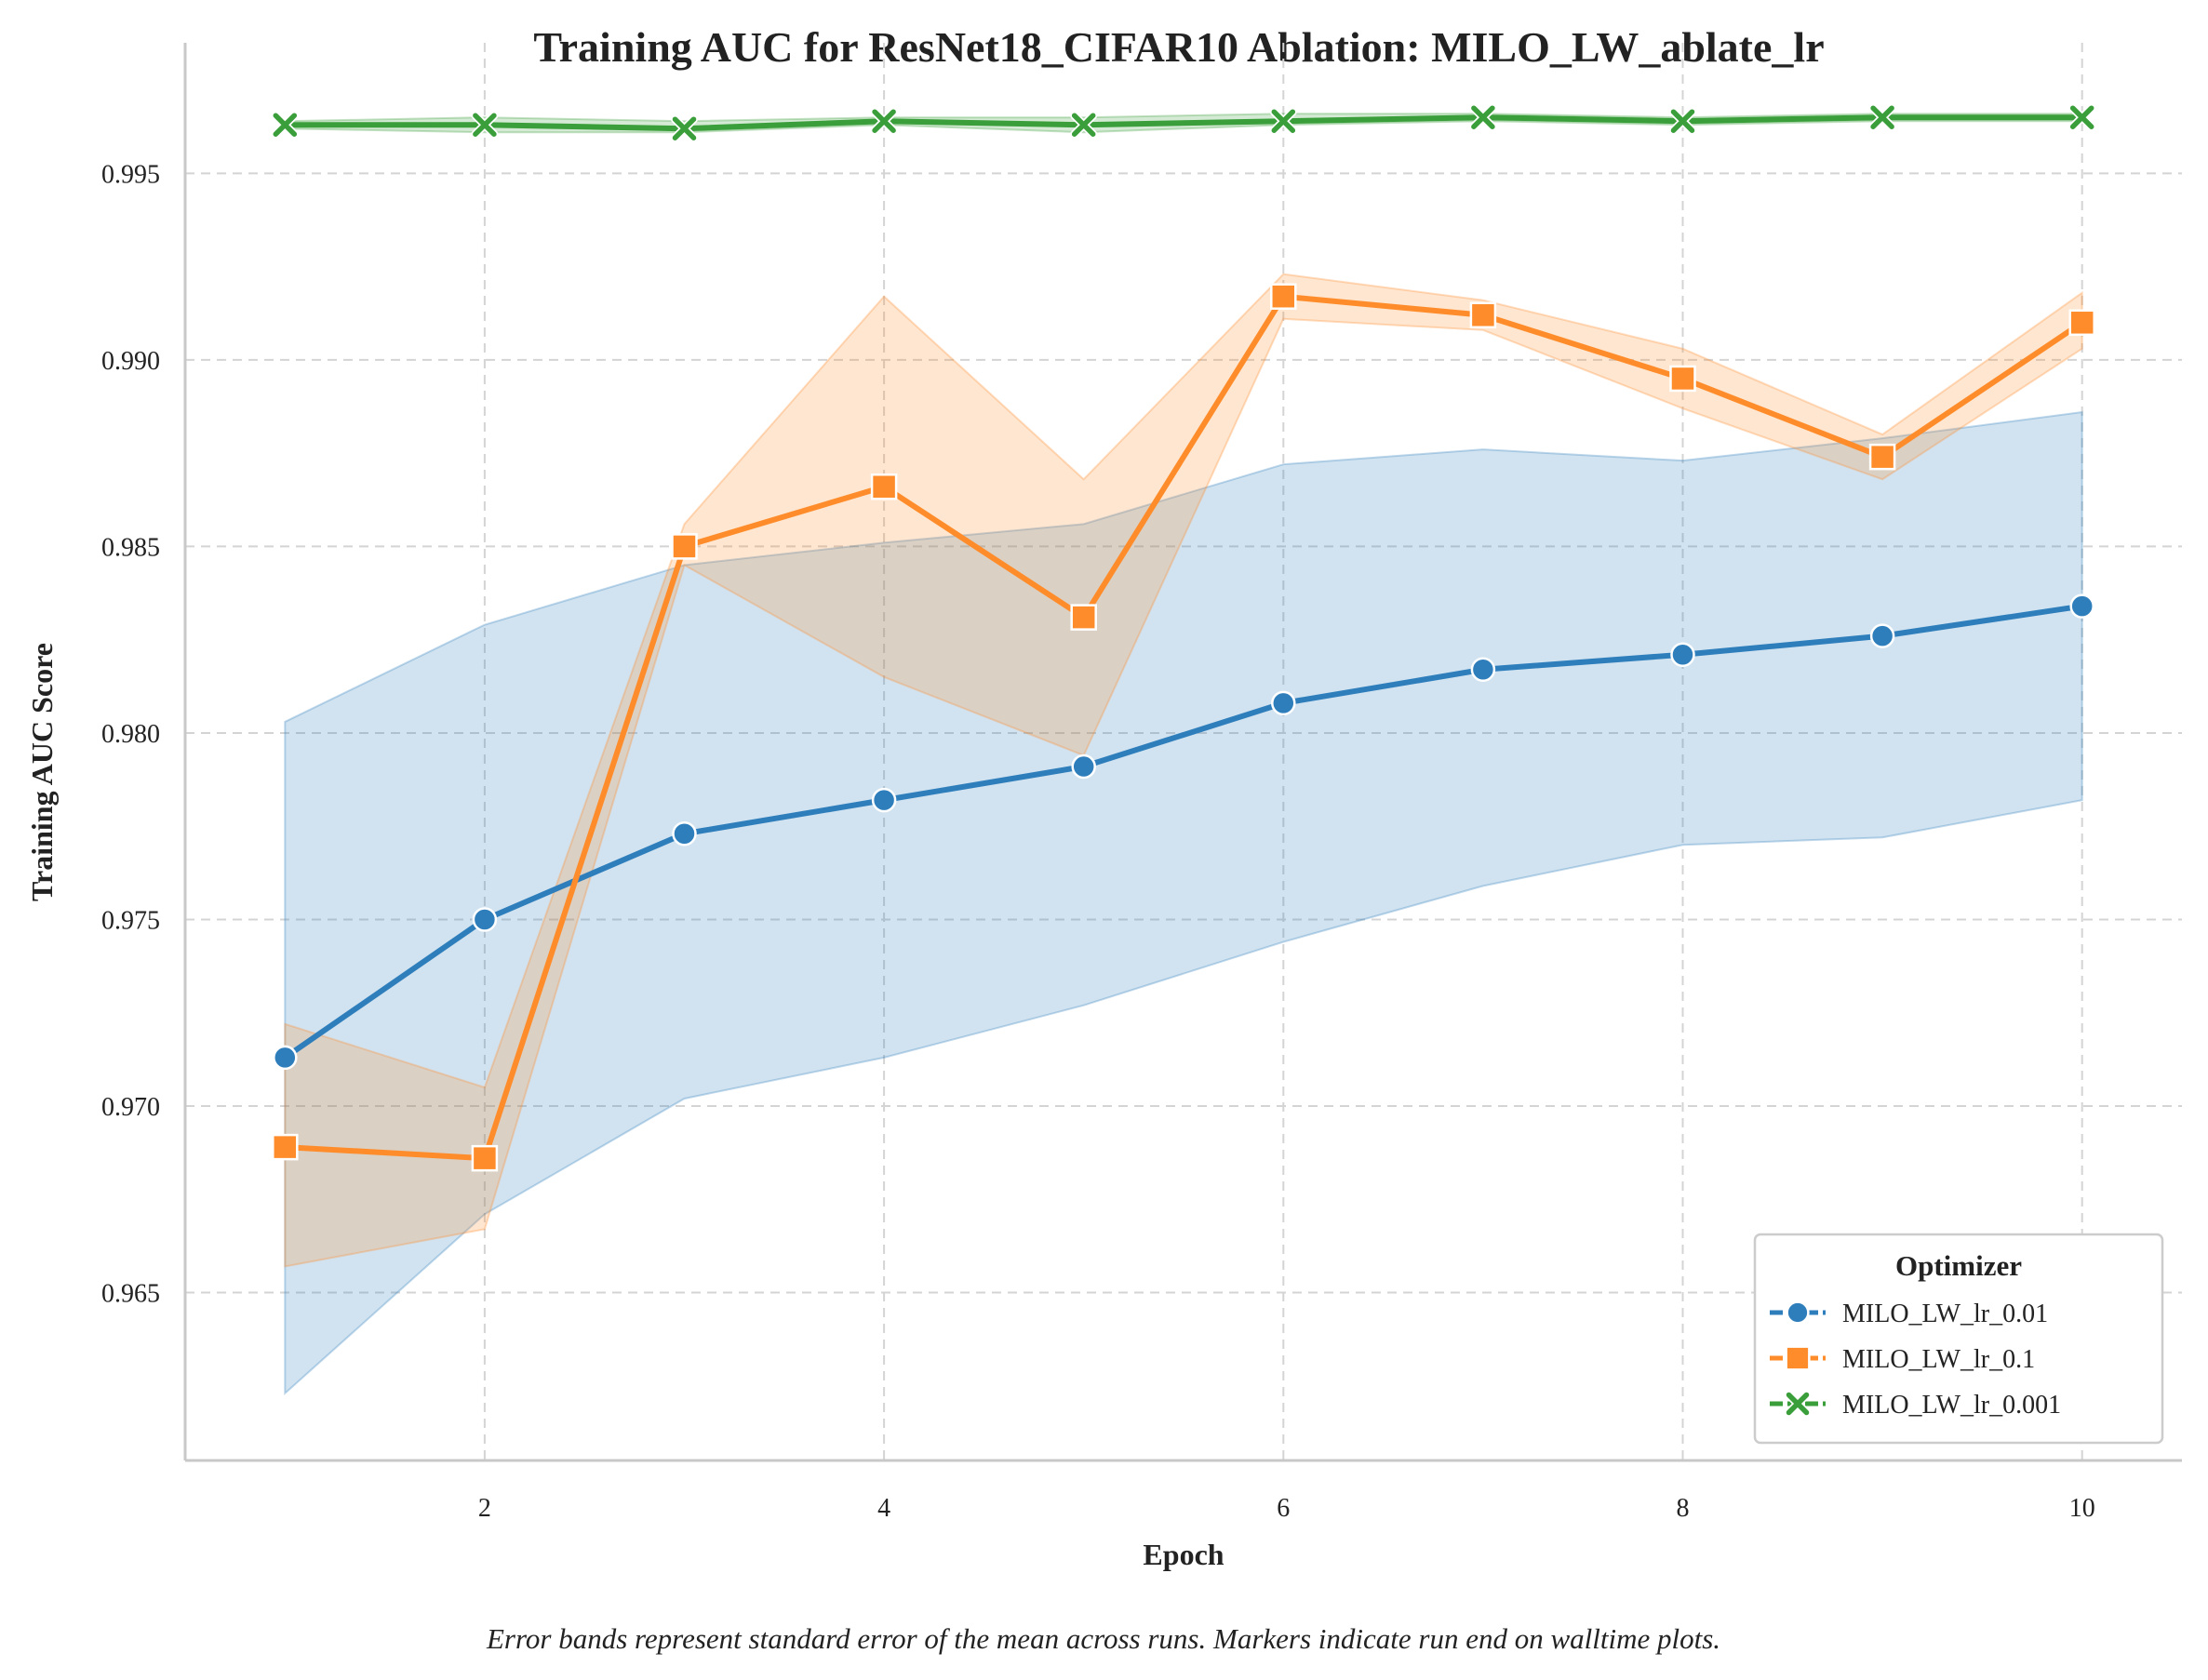  Describe the element at coordinates (1938, 1359) in the screenshot. I see `legend-label: MILO_LW_lr_0.1` at that location.